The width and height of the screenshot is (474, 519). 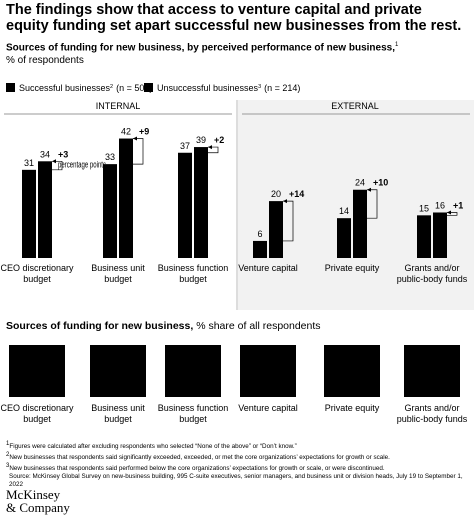 What do you see at coordinates (111, 87) in the screenshot?
I see `legend-note: 2` at bounding box center [111, 87].